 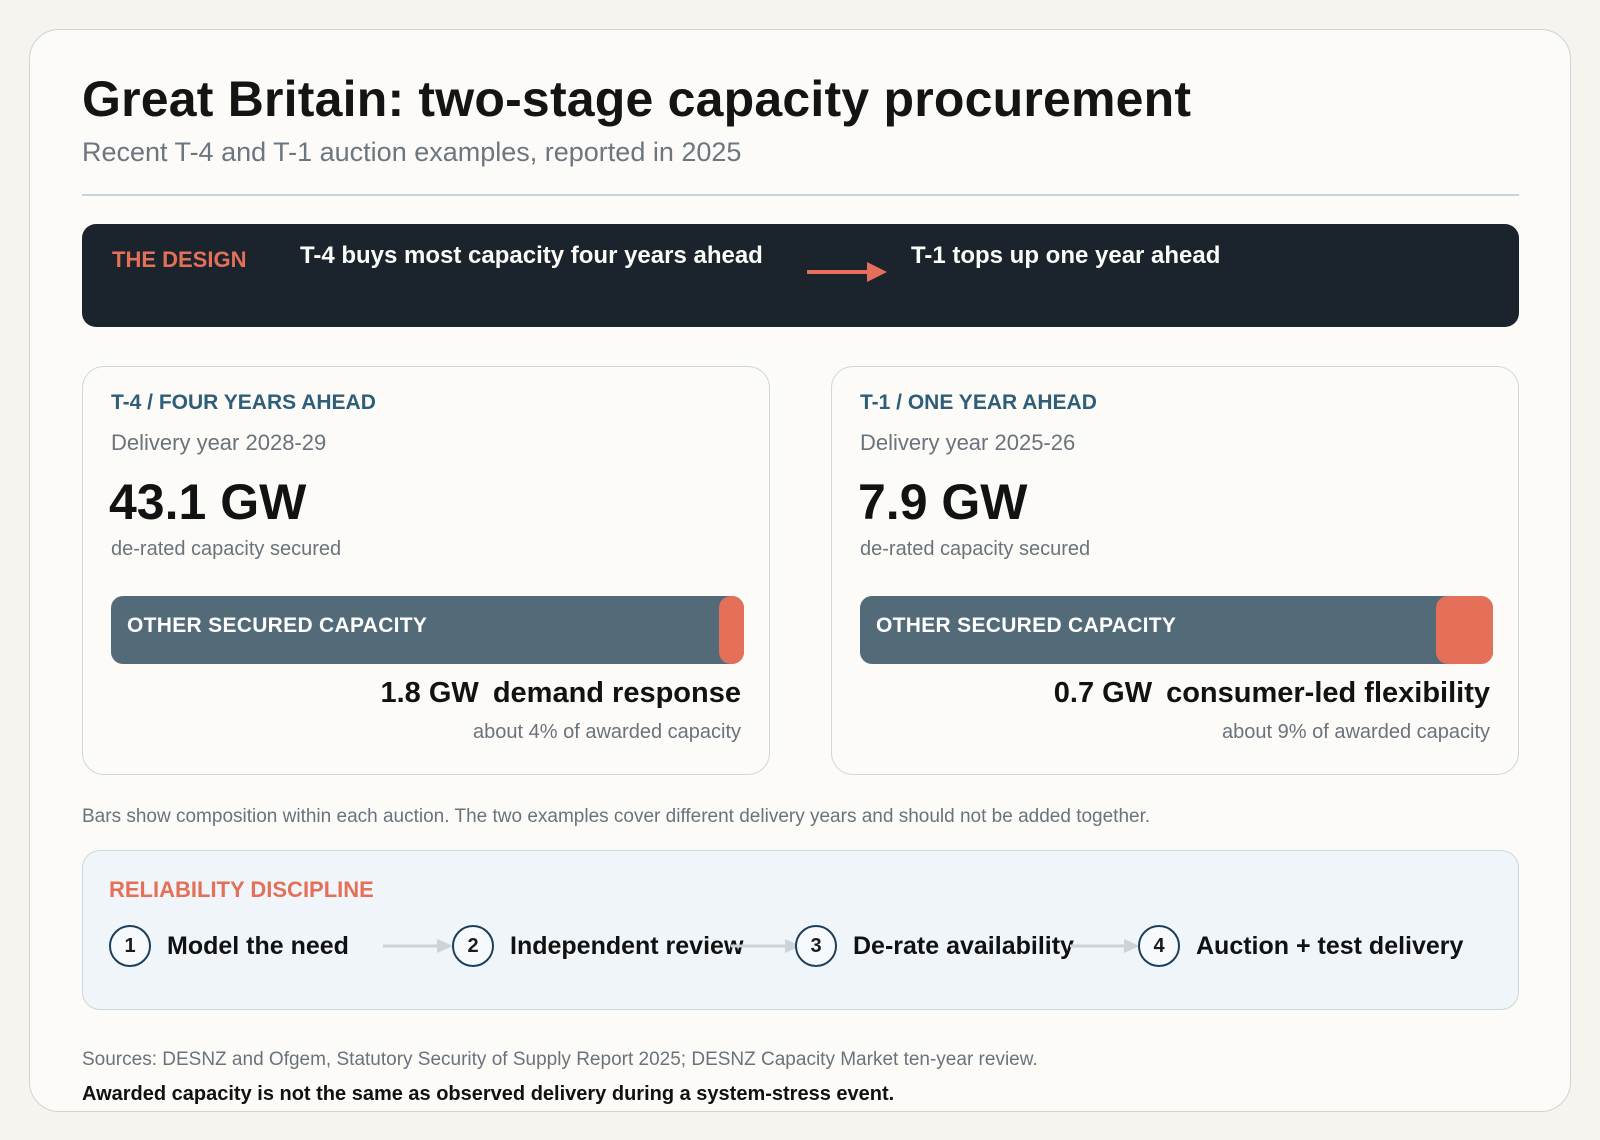 I want to click on reliability-label: RELIABILITY DISCIPLINE, so click(x=241, y=889).